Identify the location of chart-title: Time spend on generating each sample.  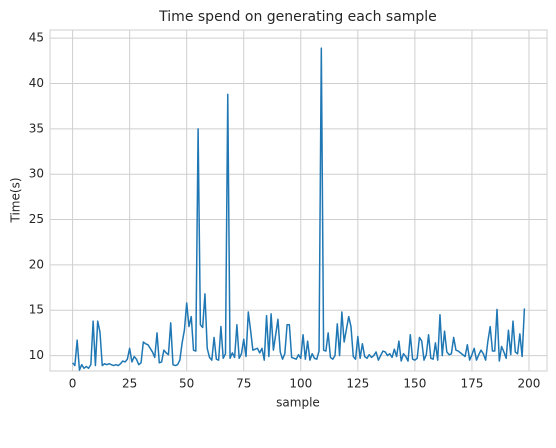
(297, 17).